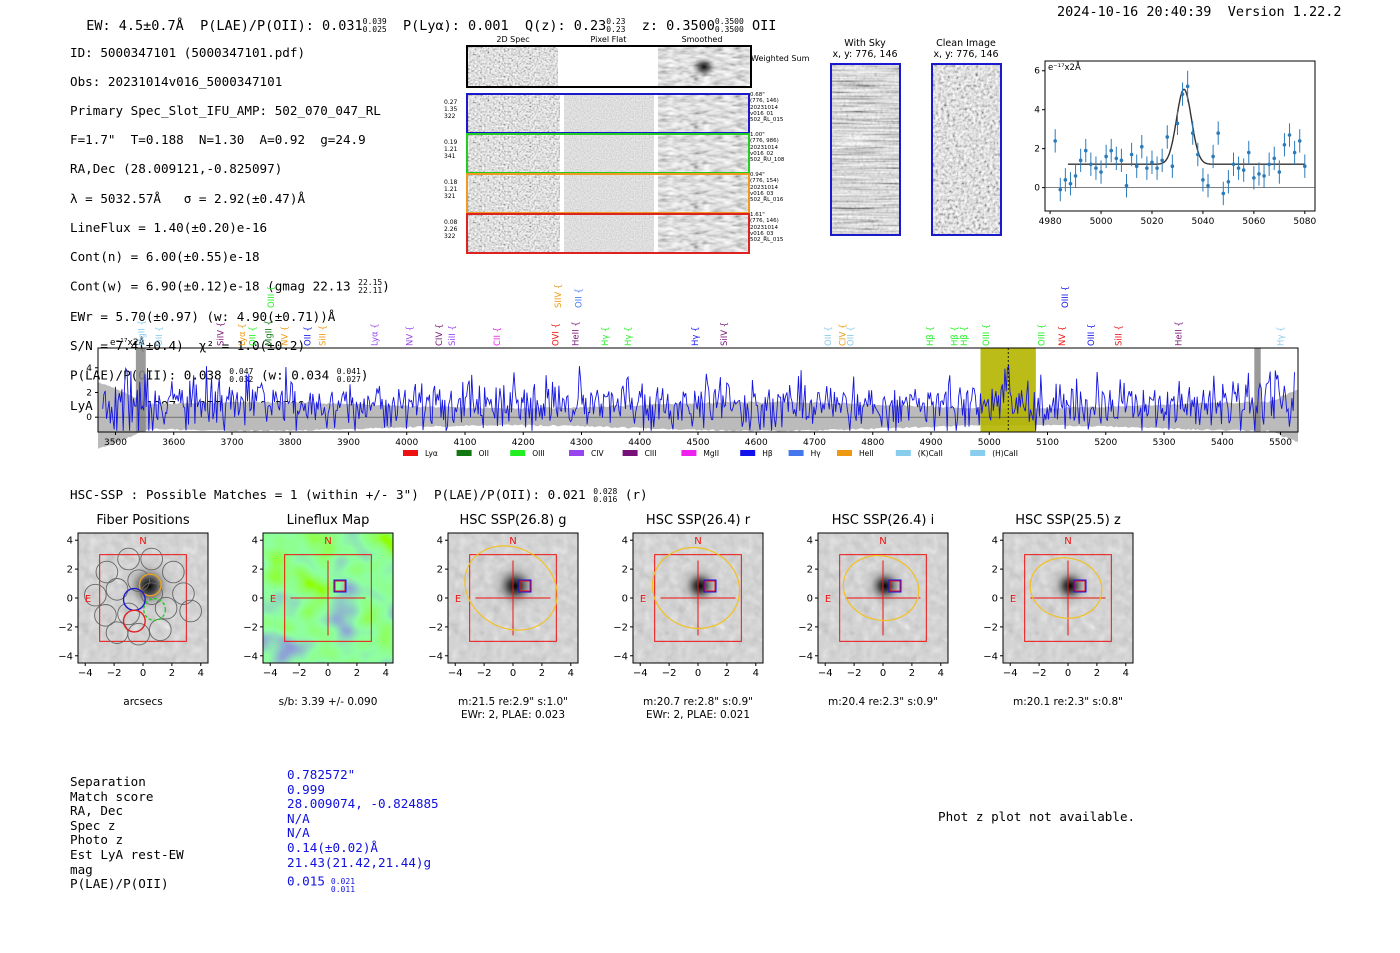  What do you see at coordinates (250, 627) in the screenshot?
I see `hsc-ytick-label: −2` at bounding box center [250, 627].